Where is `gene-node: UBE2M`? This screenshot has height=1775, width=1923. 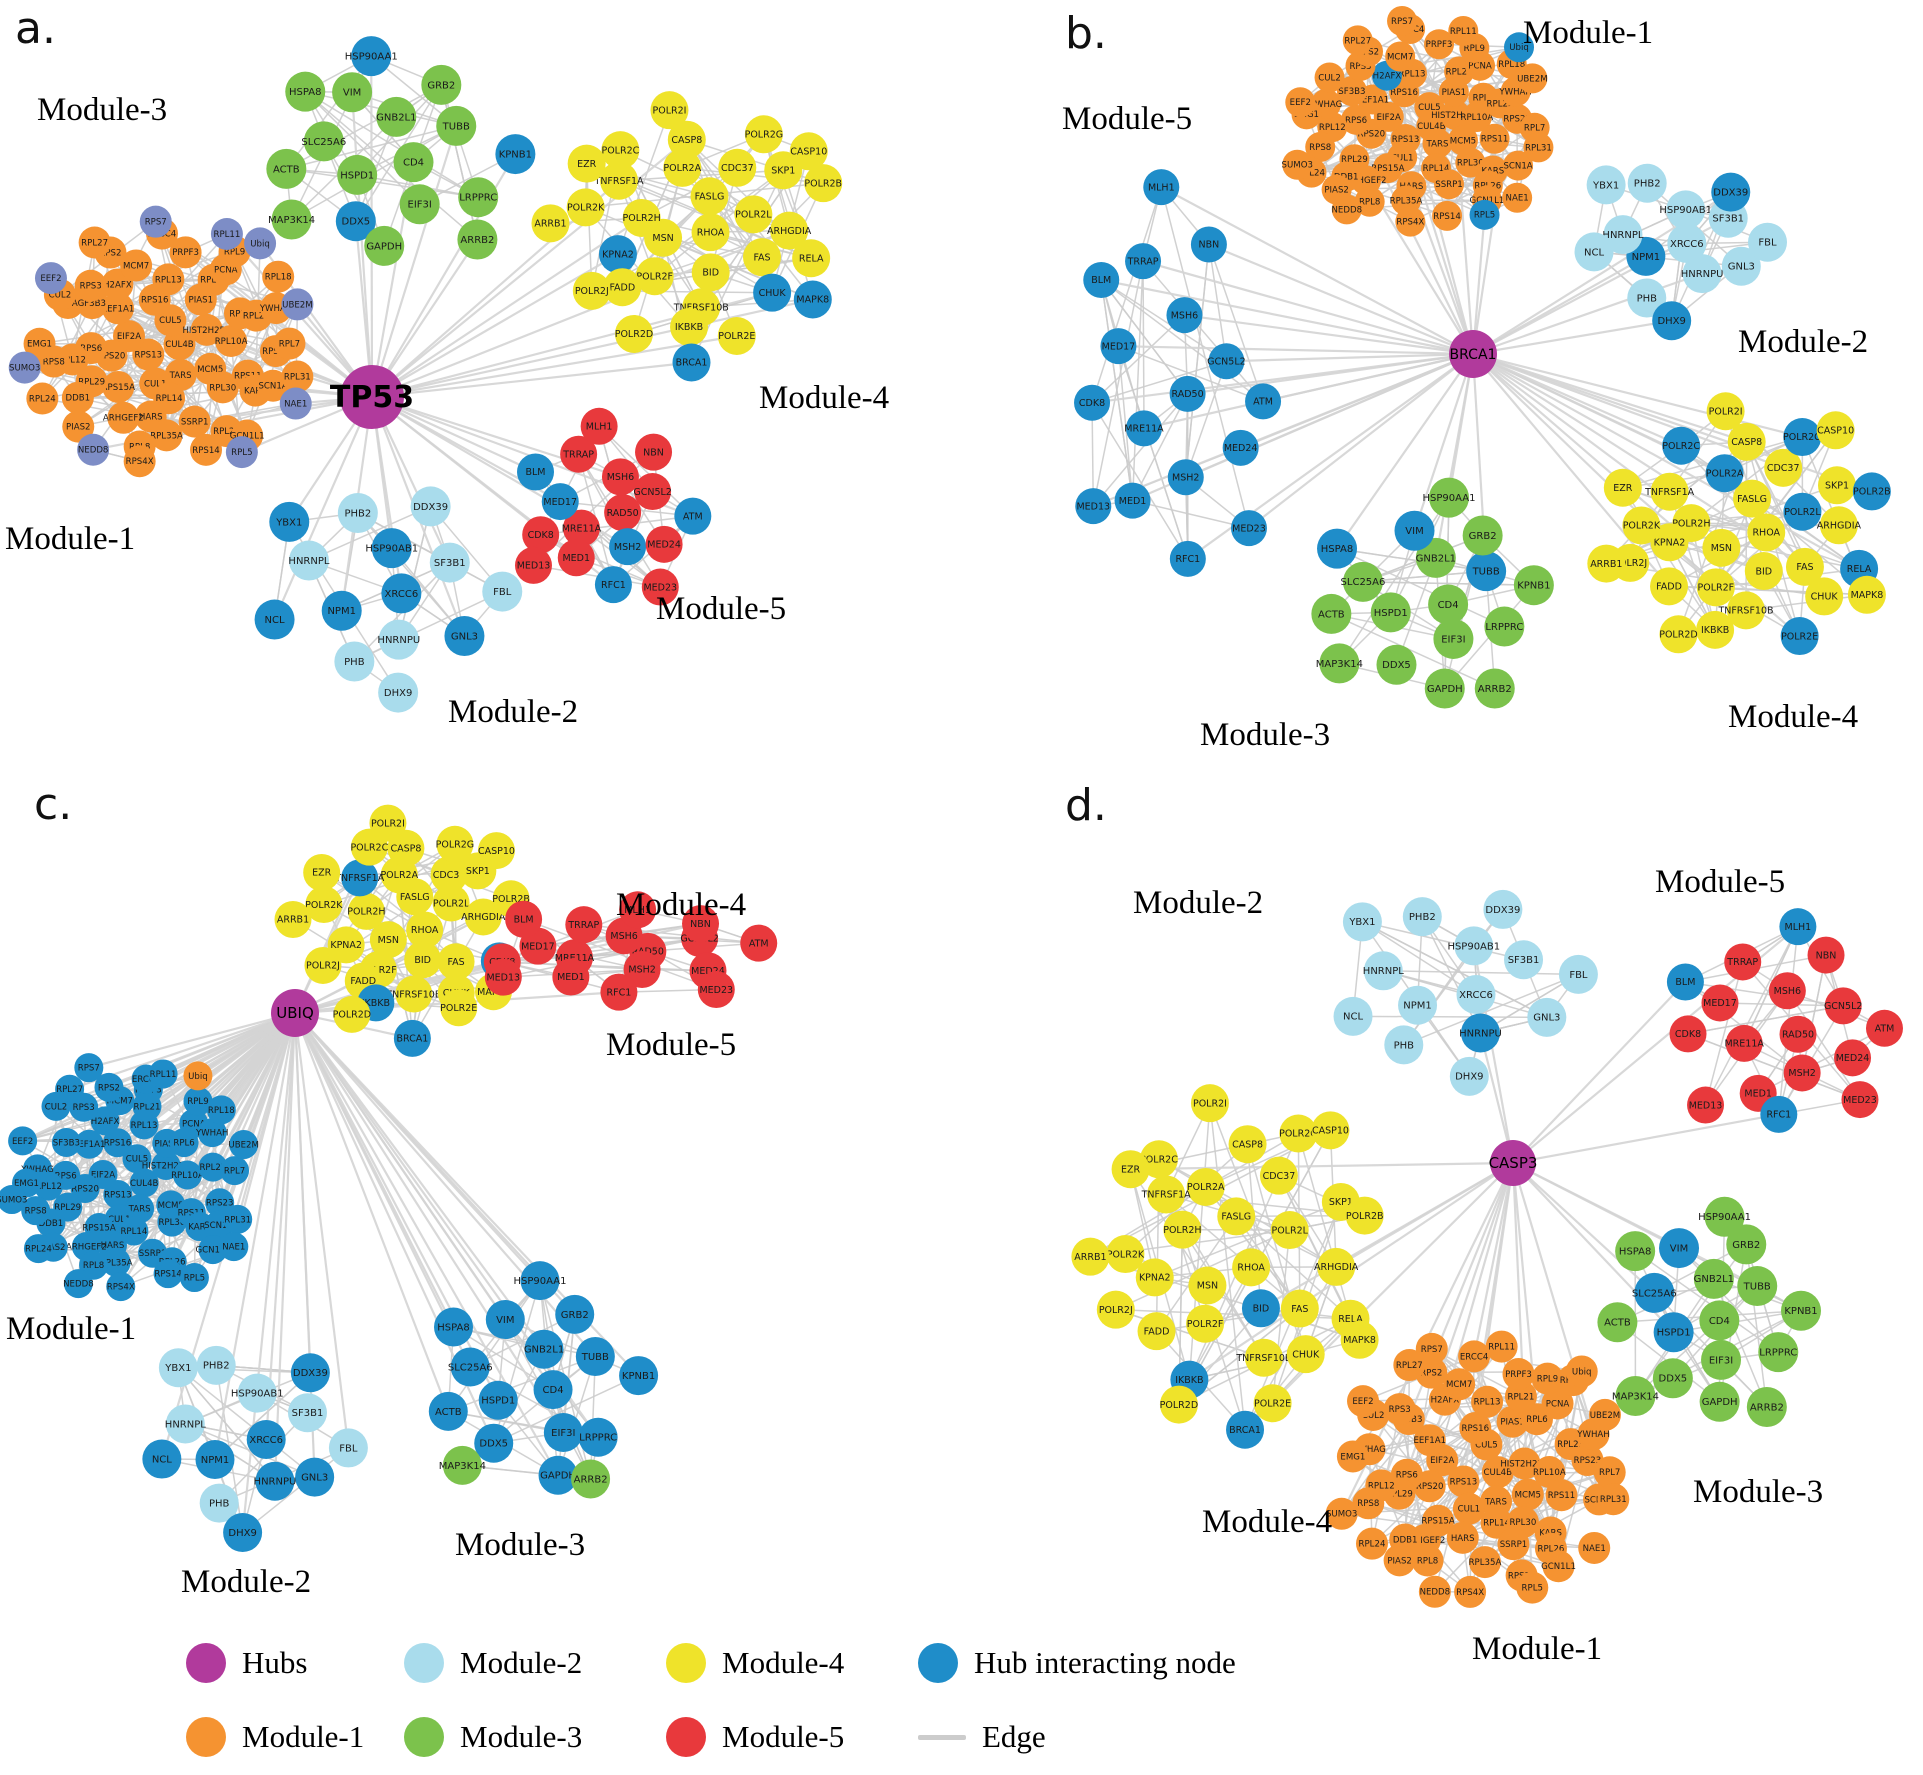 gene-node: UBE2M is located at coordinates (243, 1145).